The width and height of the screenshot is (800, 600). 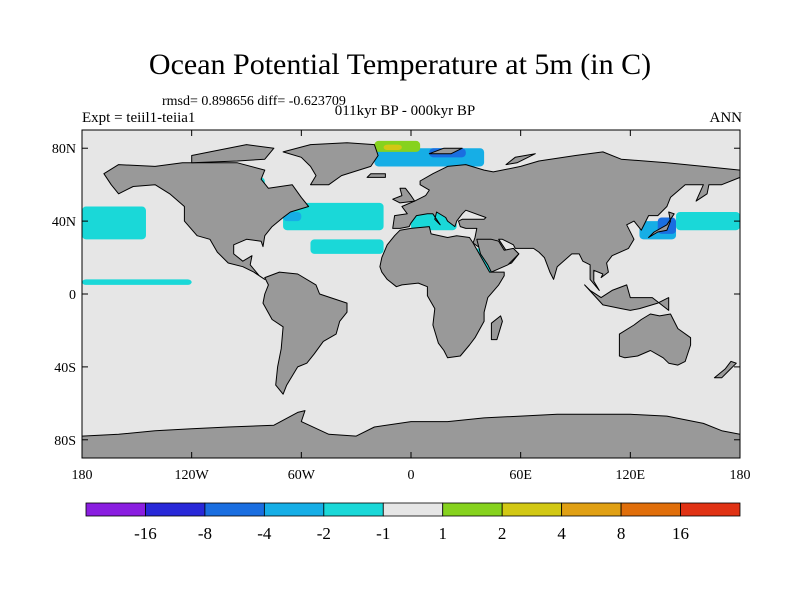 What do you see at coordinates (65, 441) in the screenshot?
I see `lat-tick-label: 80S` at bounding box center [65, 441].